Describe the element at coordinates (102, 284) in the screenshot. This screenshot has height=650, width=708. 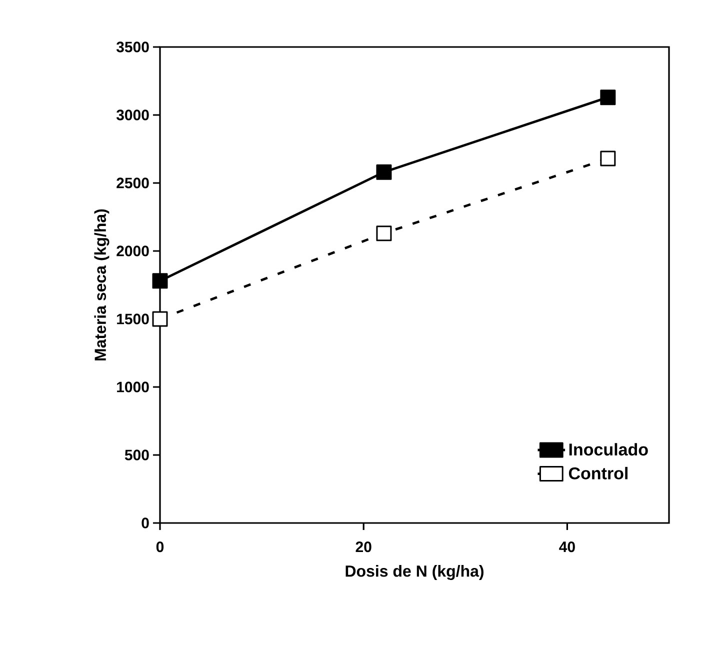
I see `y-axis-title: Materia seca (kg/ha)` at that location.